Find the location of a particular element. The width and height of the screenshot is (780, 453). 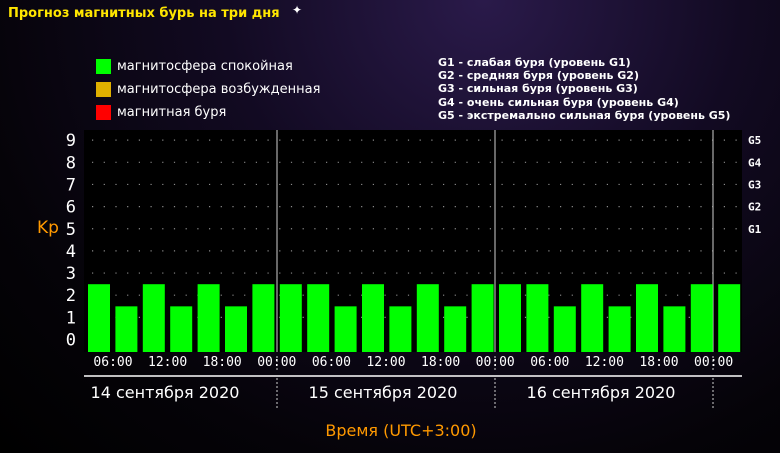

g-level-tick-label: G5 is located at coordinates (754, 140).